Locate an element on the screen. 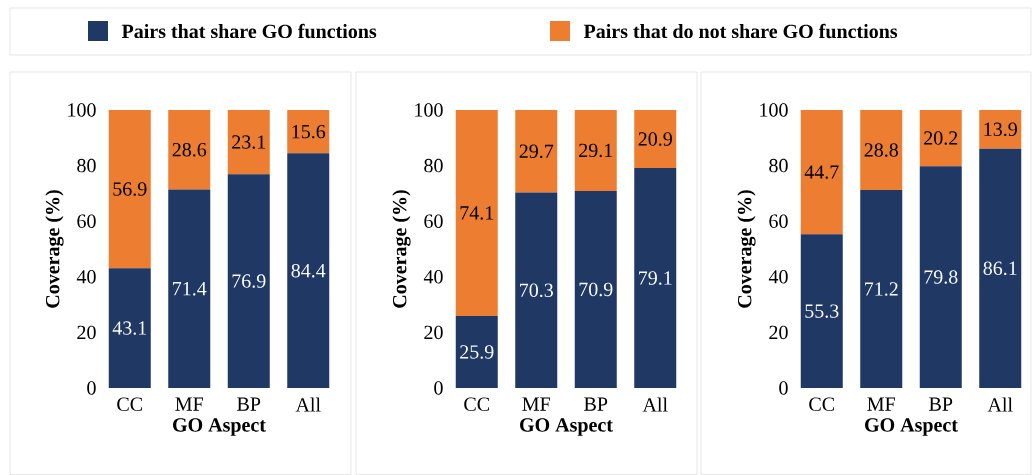 Image resolution: width=1032 pixels, height=475 pixels. data-label: 23.1 is located at coordinates (249, 142).